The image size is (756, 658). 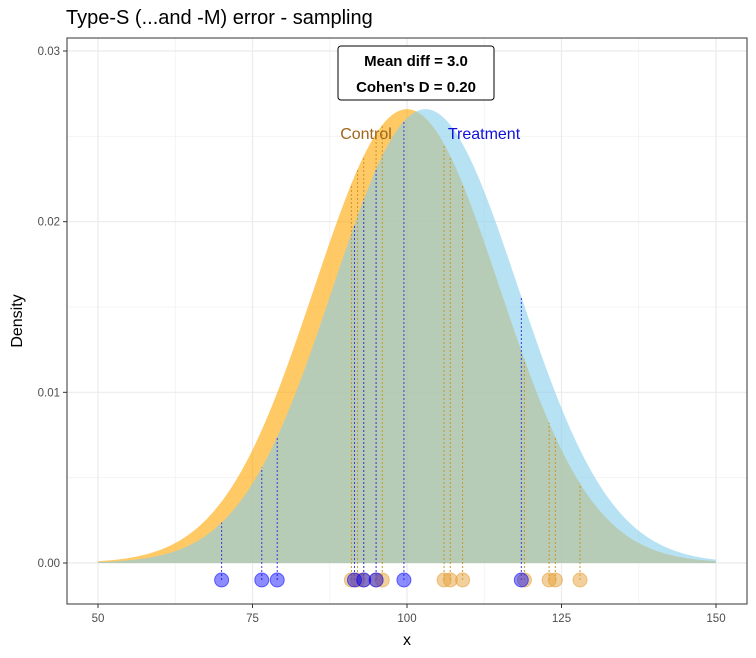 What do you see at coordinates (49, 223) in the screenshot?
I see `y-tick-label: 0.02` at bounding box center [49, 223].